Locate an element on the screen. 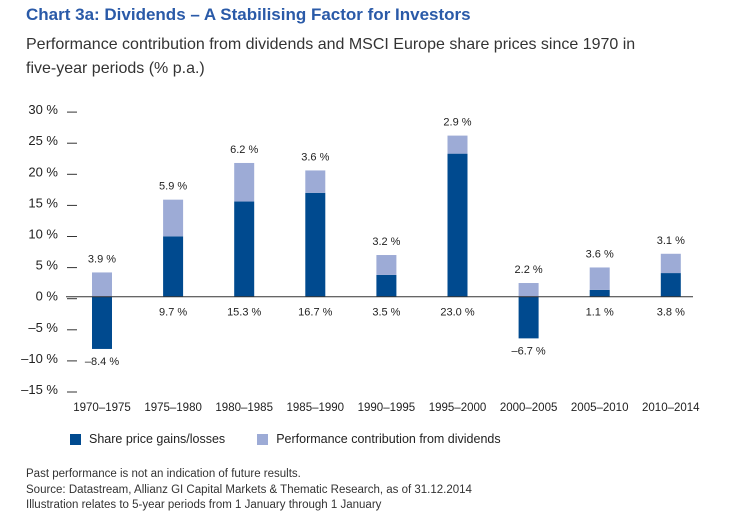  data-label-share-price: 3.8 % is located at coordinates (671, 313).